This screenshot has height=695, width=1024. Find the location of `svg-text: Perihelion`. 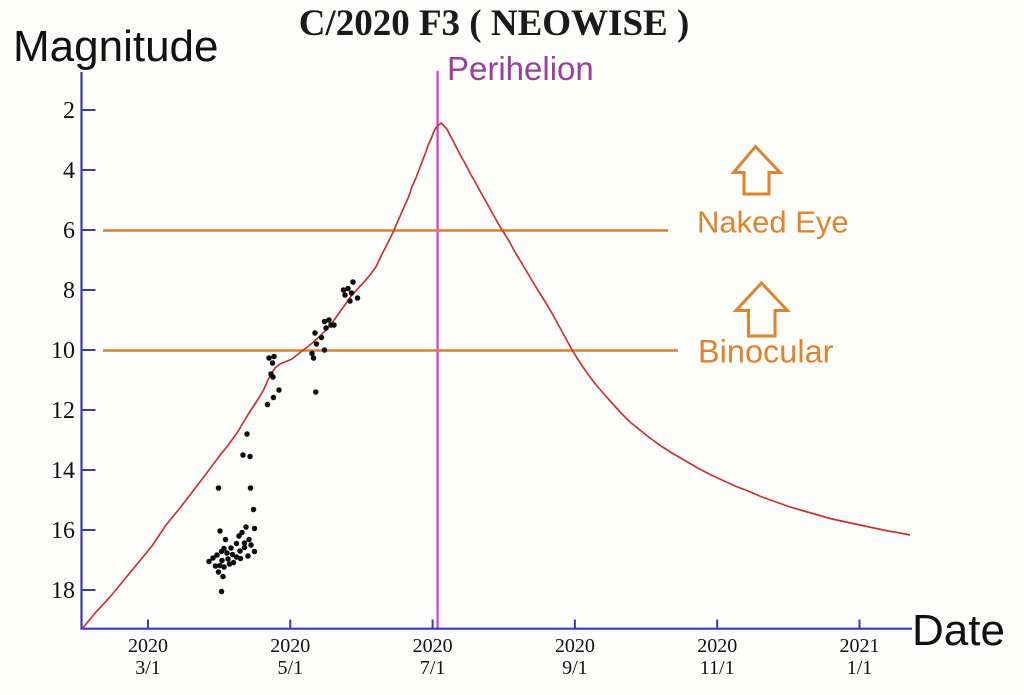

svg-text: Perihelion is located at coordinates (520, 68).